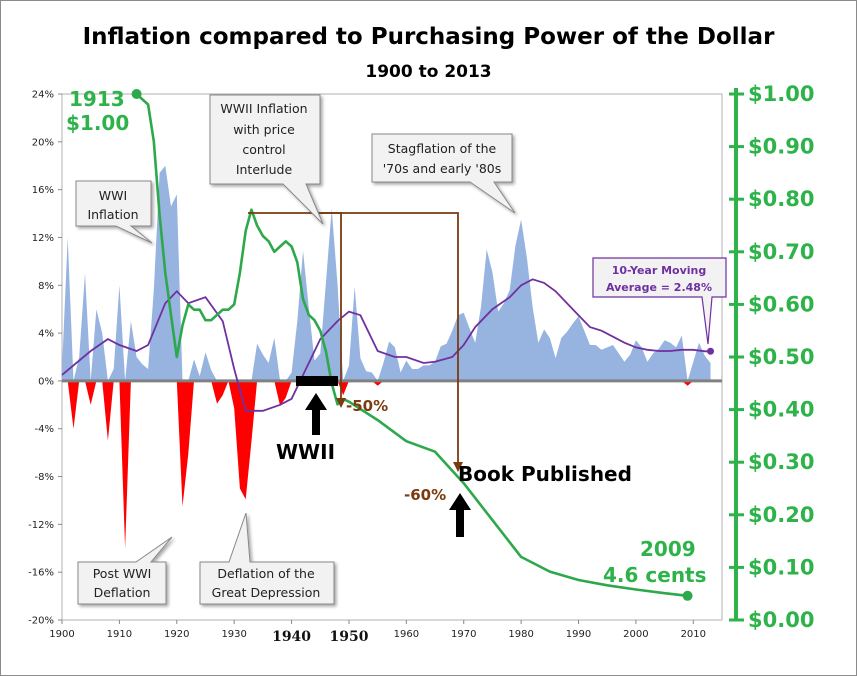 This screenshot has height=676, width=857. What do you see at coordinates (781, 94) in the screenshot?
I see `right-axis-tick-label: $1.00` at bounding box center [781, 94].